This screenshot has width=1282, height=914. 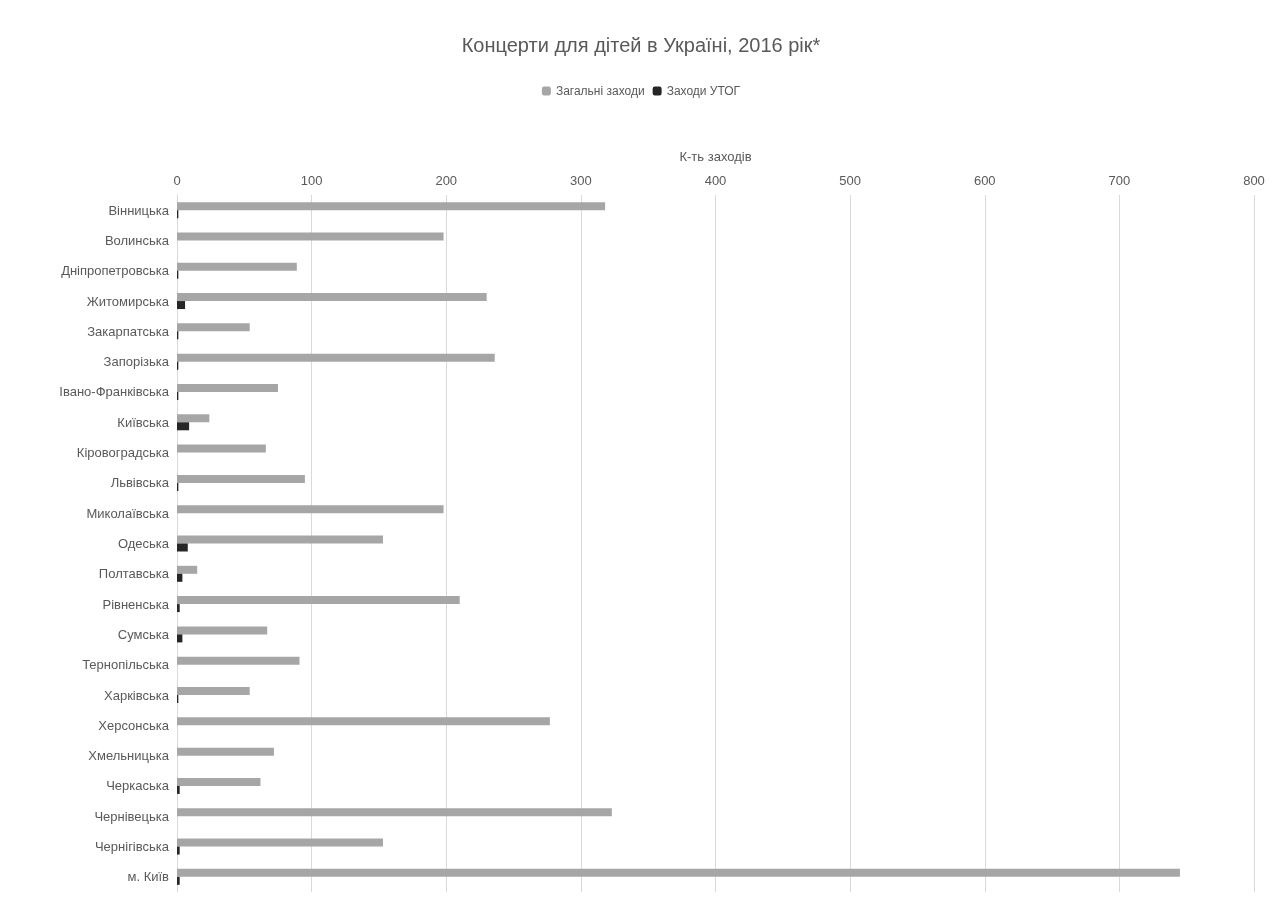 I want to click on y-tick-label: Тернопільська, so click(x=126, y=665).